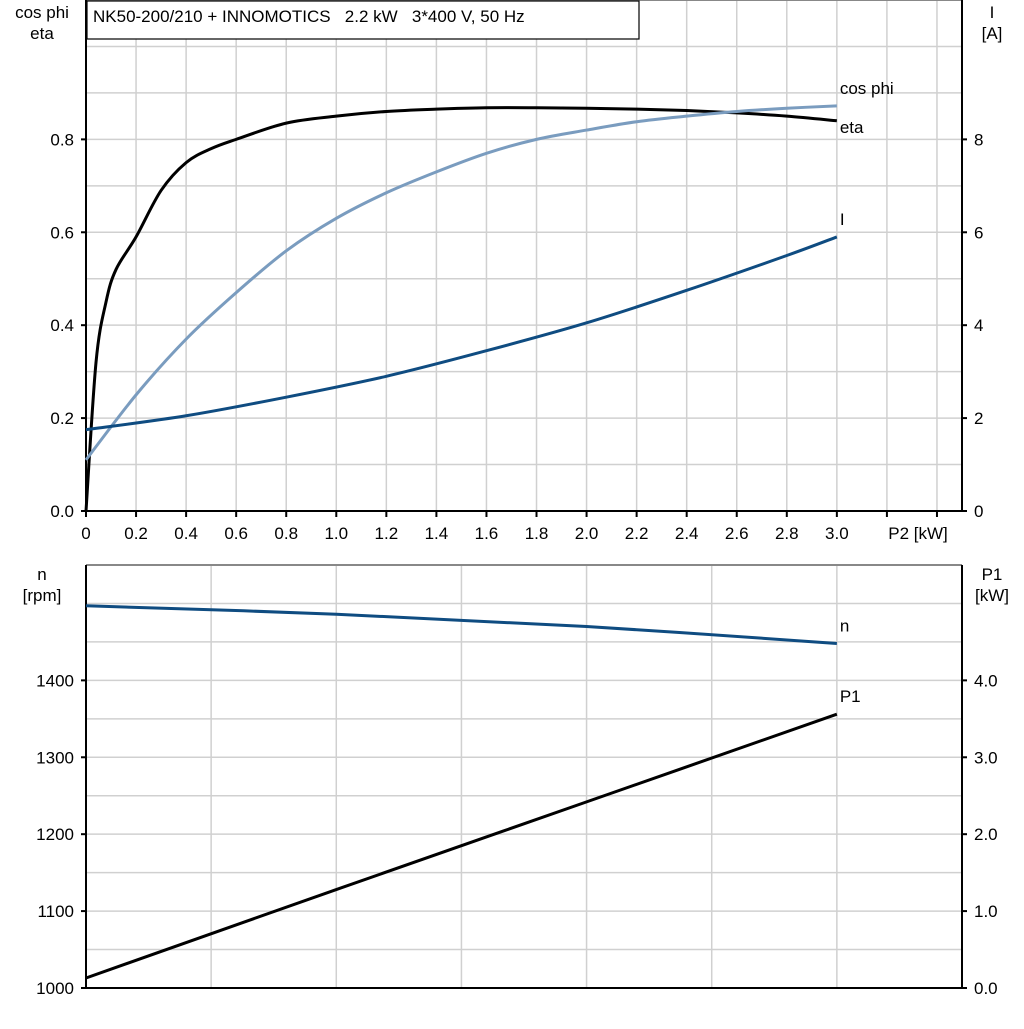 The height and width of the screenshot is (1029, 1024). Describe the element at coordinates (42, 595) in the screenshot. I see `y-axis-label-left: [rpm]` at that location.